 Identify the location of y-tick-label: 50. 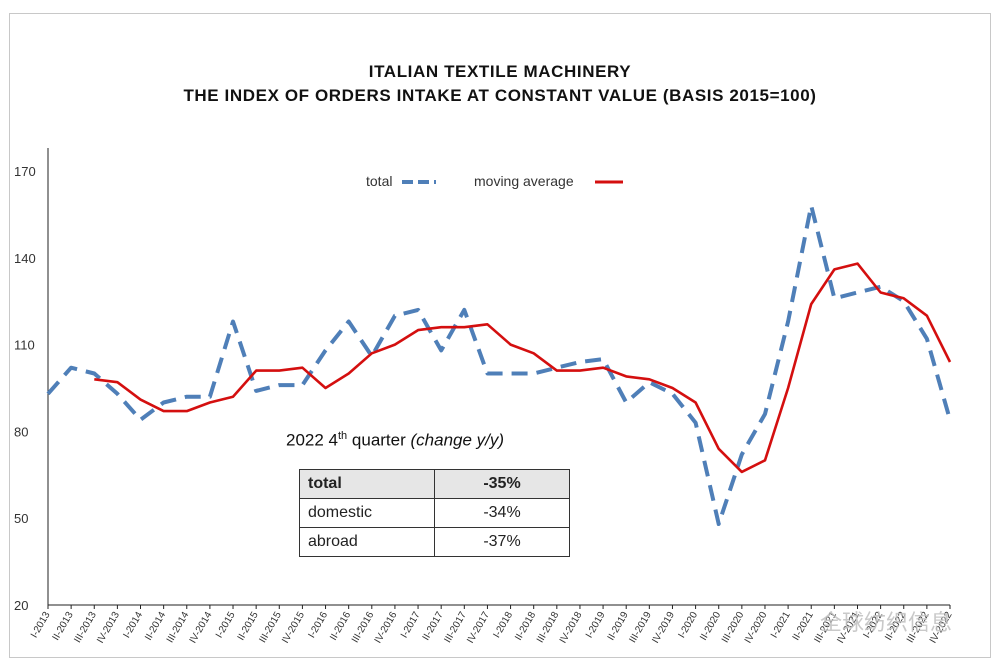
(21, 518).